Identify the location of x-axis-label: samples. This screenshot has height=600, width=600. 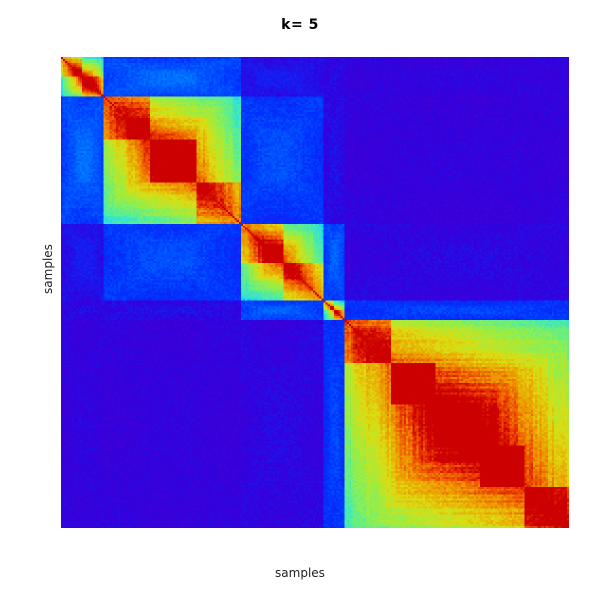
(300, 573).